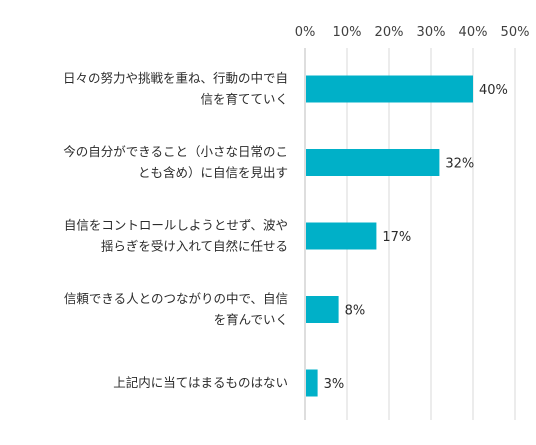 The width and height of the screenshot is (536, 445). What do you see at coordinates (175, 89) in the screenshot?
I see `category-label: 日々の努力や挑戦を重ね、行動の中で自信を育てていく` at bounding box center [175, 89].